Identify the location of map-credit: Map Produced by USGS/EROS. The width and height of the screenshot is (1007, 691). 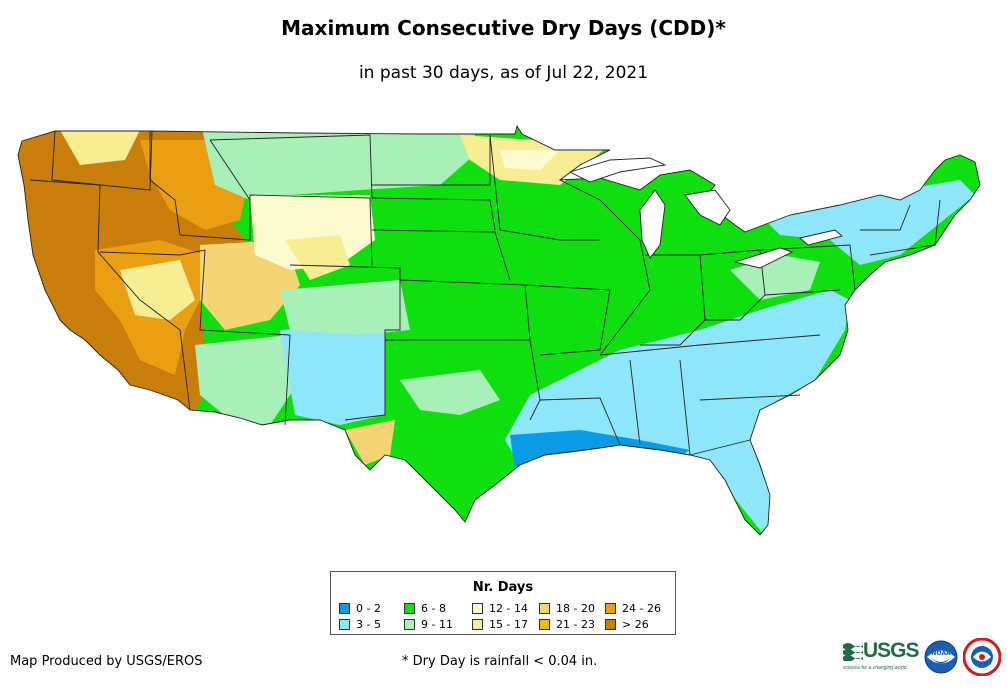
(106, 661).